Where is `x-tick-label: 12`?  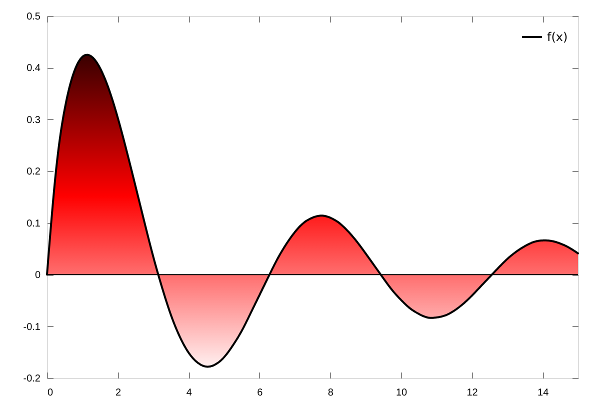
x-tick-label: 12 is located at coordinates (472, 393).